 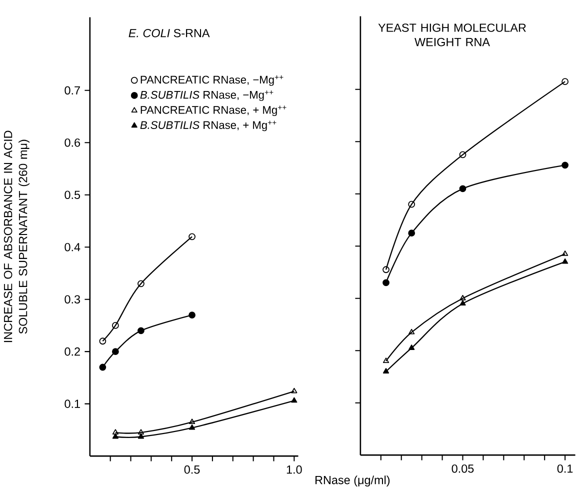 What do you see at coordinates (452, 35) in the screenshot?
I see `text: YEAST HIGH MOLECULAR WEIGHT RNA` at bounding box center [452, 35].